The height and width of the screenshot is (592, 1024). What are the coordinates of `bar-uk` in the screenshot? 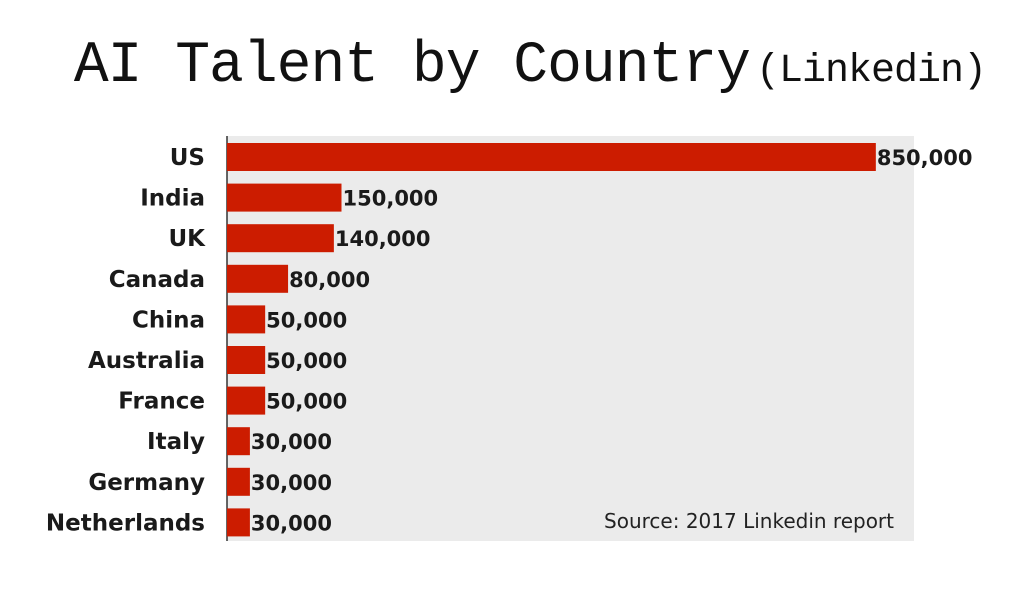 It's located at (280, 238).